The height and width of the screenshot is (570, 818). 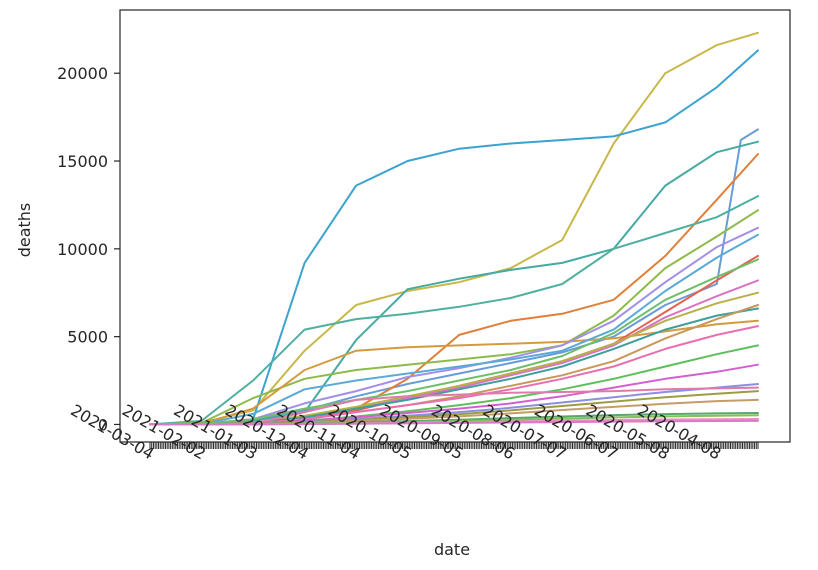 What do you see at coordinates (103, 424) in the screenshot?
I see `y-tick-label: 0` at bounding box center [103, 424].